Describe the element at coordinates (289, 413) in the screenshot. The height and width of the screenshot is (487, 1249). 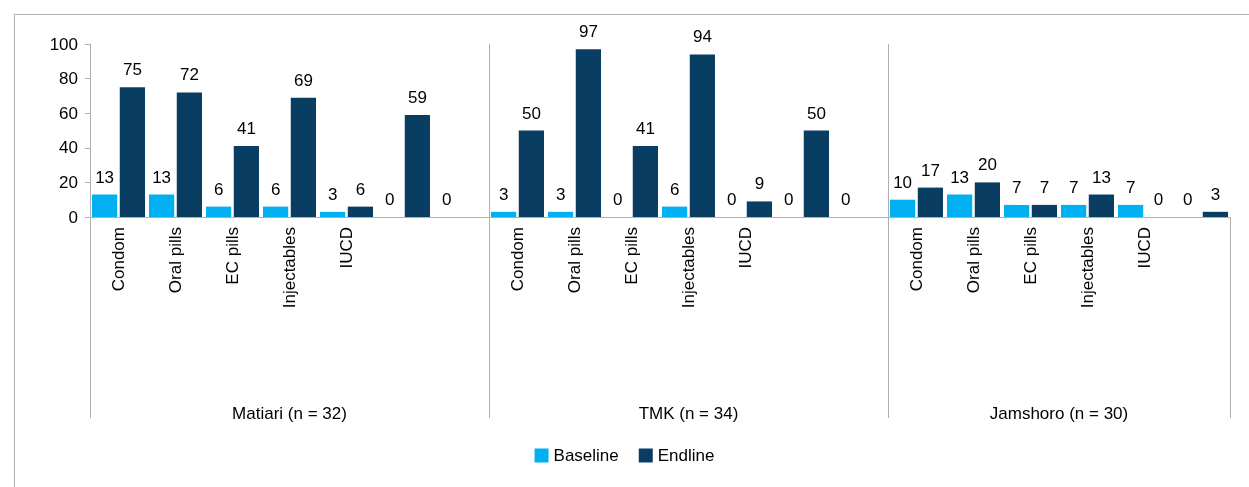
I see `x-axis-title: Matiari (n = 32)` at that location.